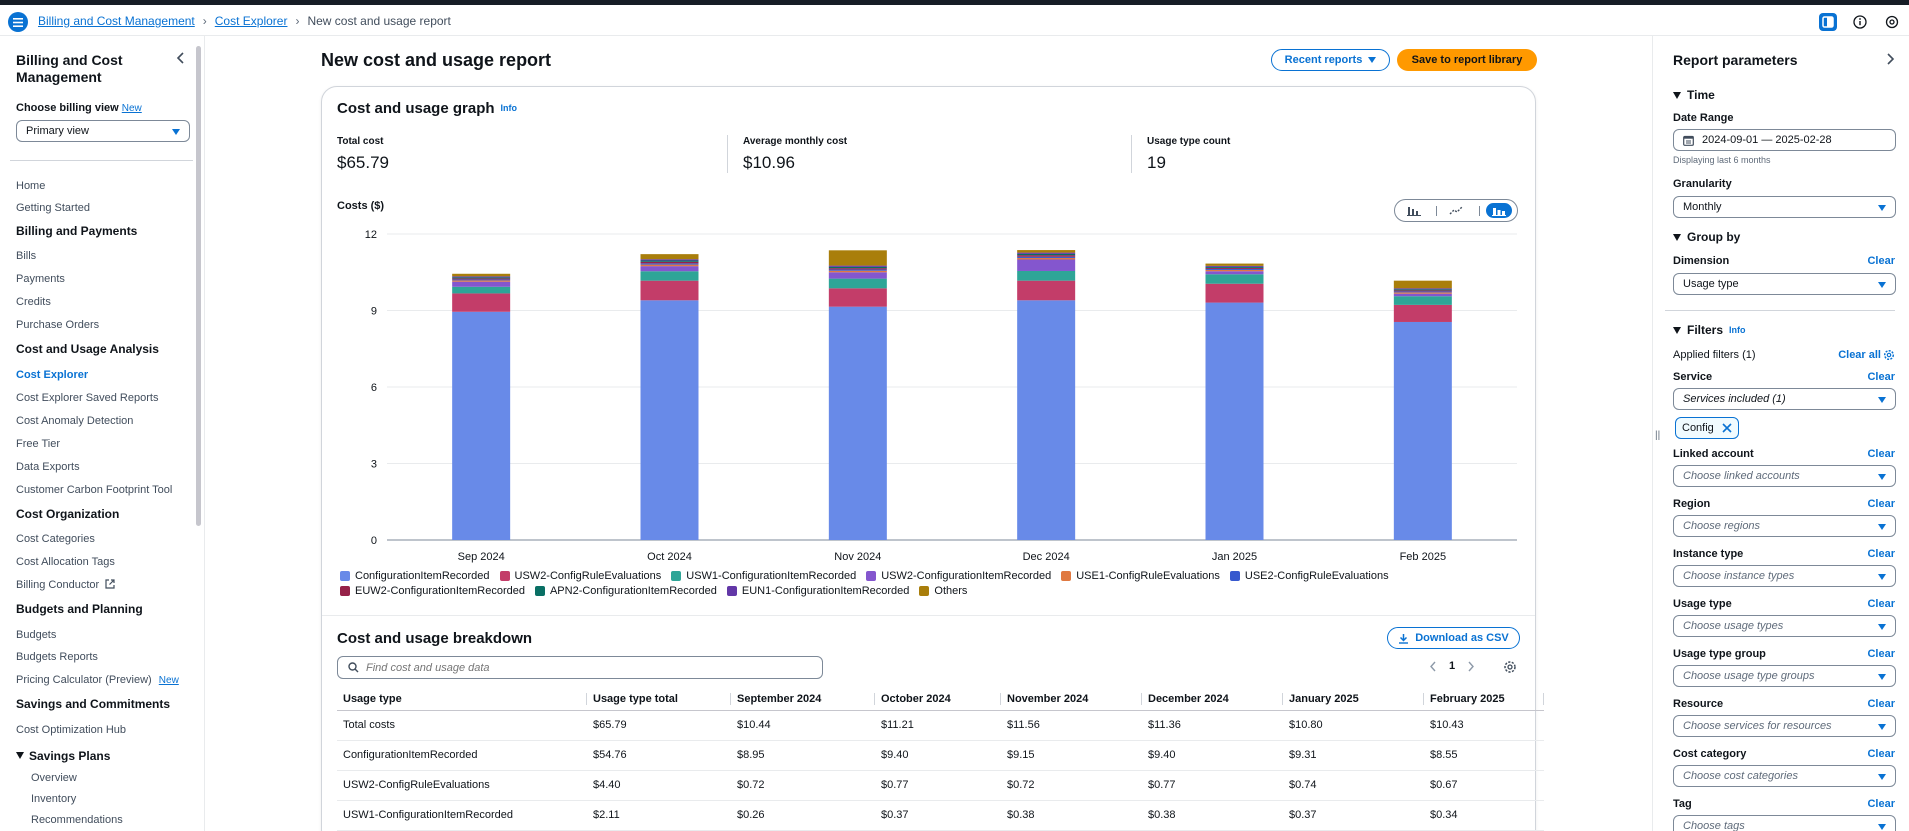 This screenshot has height=831, width=1909. What do you see at coordinates (1694, 95) in the screenshot?
I see `time-section-toggle: Time` at bounding box center [1694, 95].